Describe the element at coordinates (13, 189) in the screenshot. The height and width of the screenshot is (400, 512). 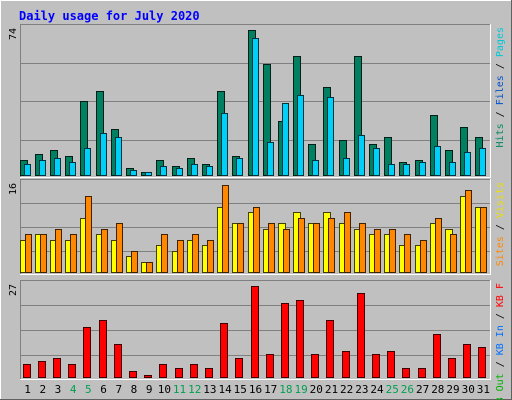
I see `y-max-label: 16` at that location.